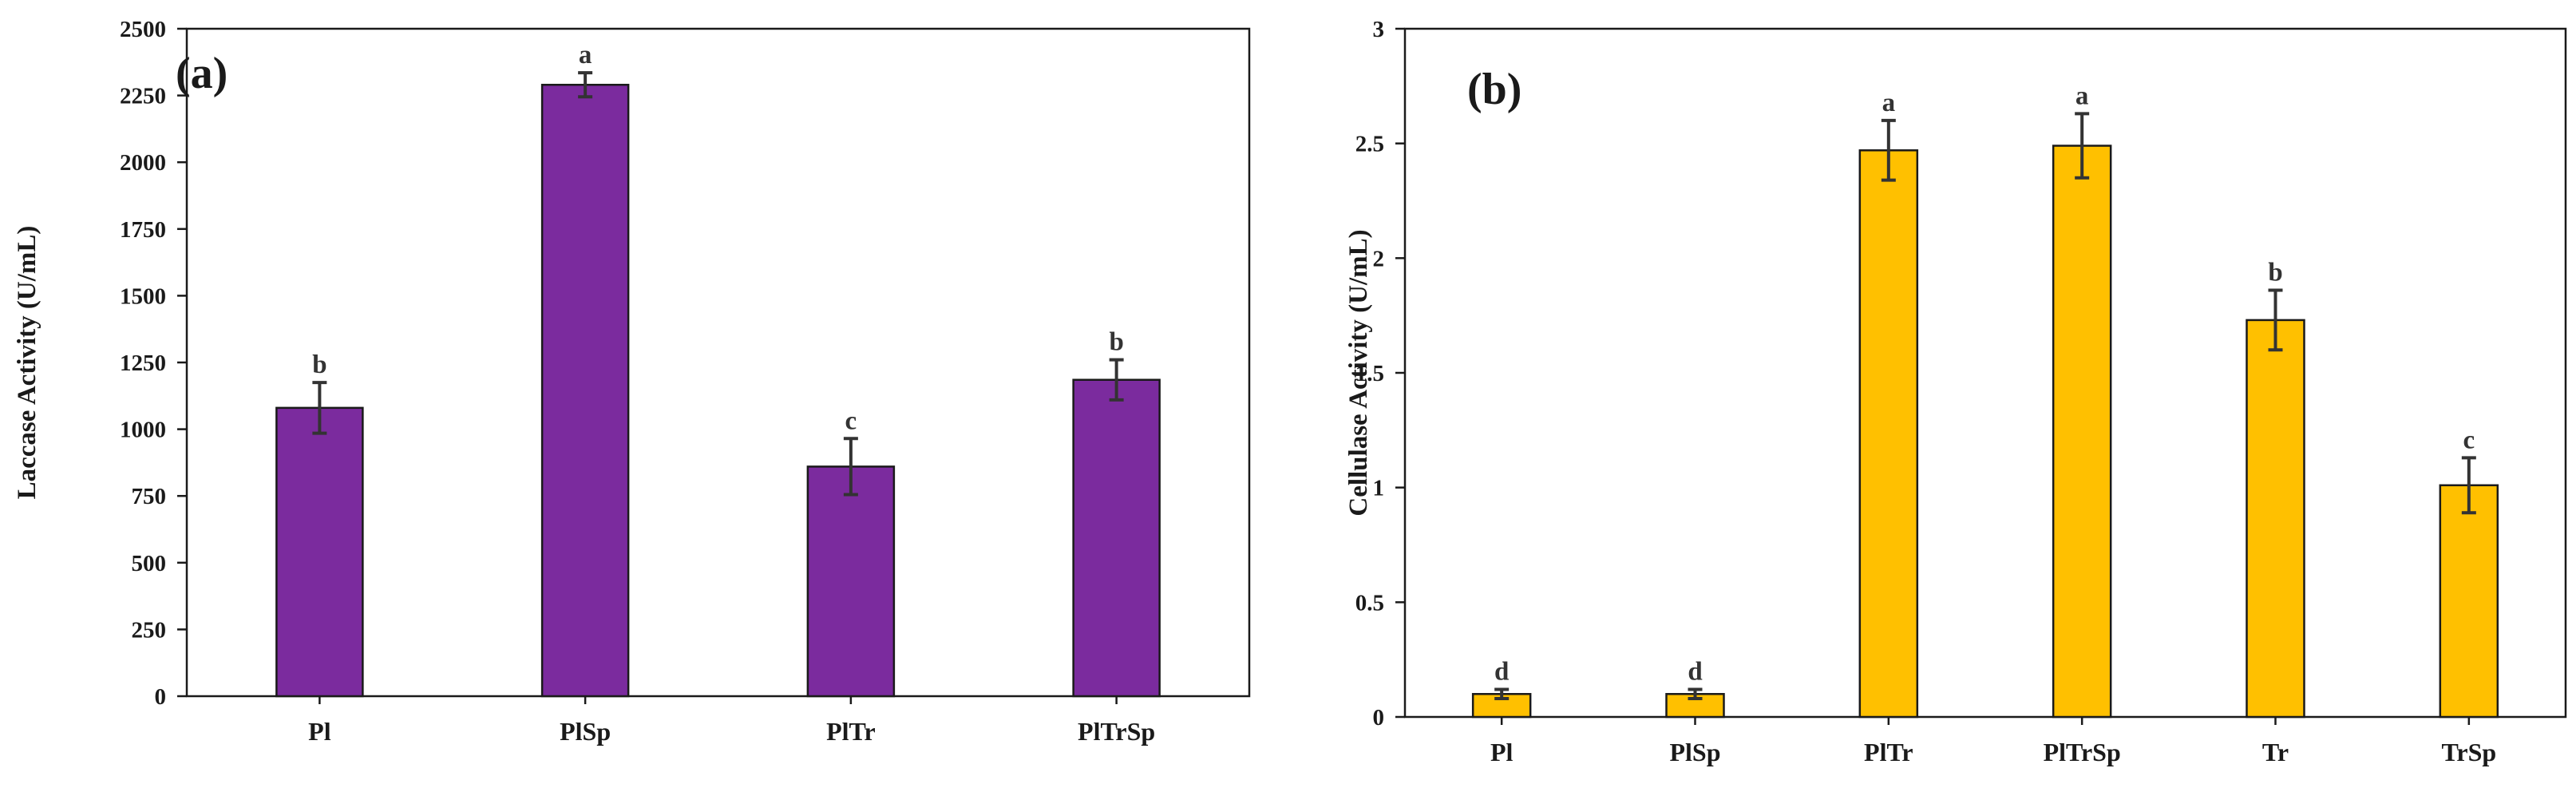  I want to click on y-tick-label: 1, so click(1379, 489).